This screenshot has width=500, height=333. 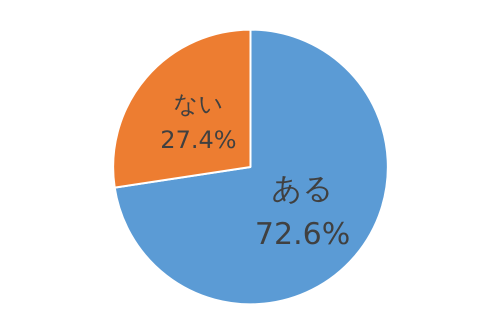 I want to click on slice-label: ない, so click(x=198, y=104).